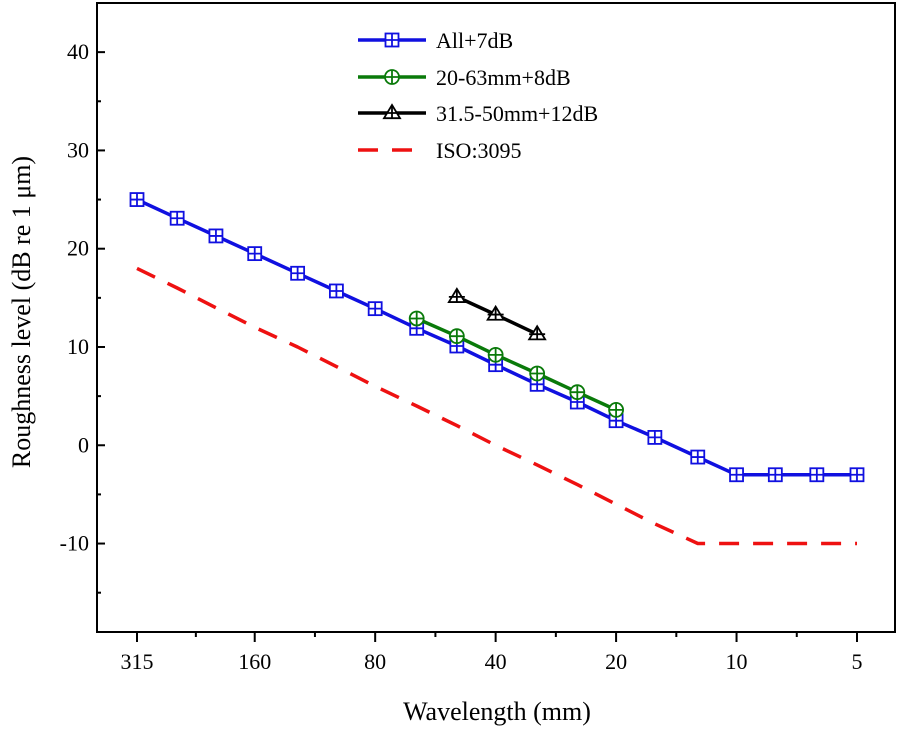 The width and height of the screenshot is (898, 732). I want to click on x-tick-label: 20, so click(616, 661).